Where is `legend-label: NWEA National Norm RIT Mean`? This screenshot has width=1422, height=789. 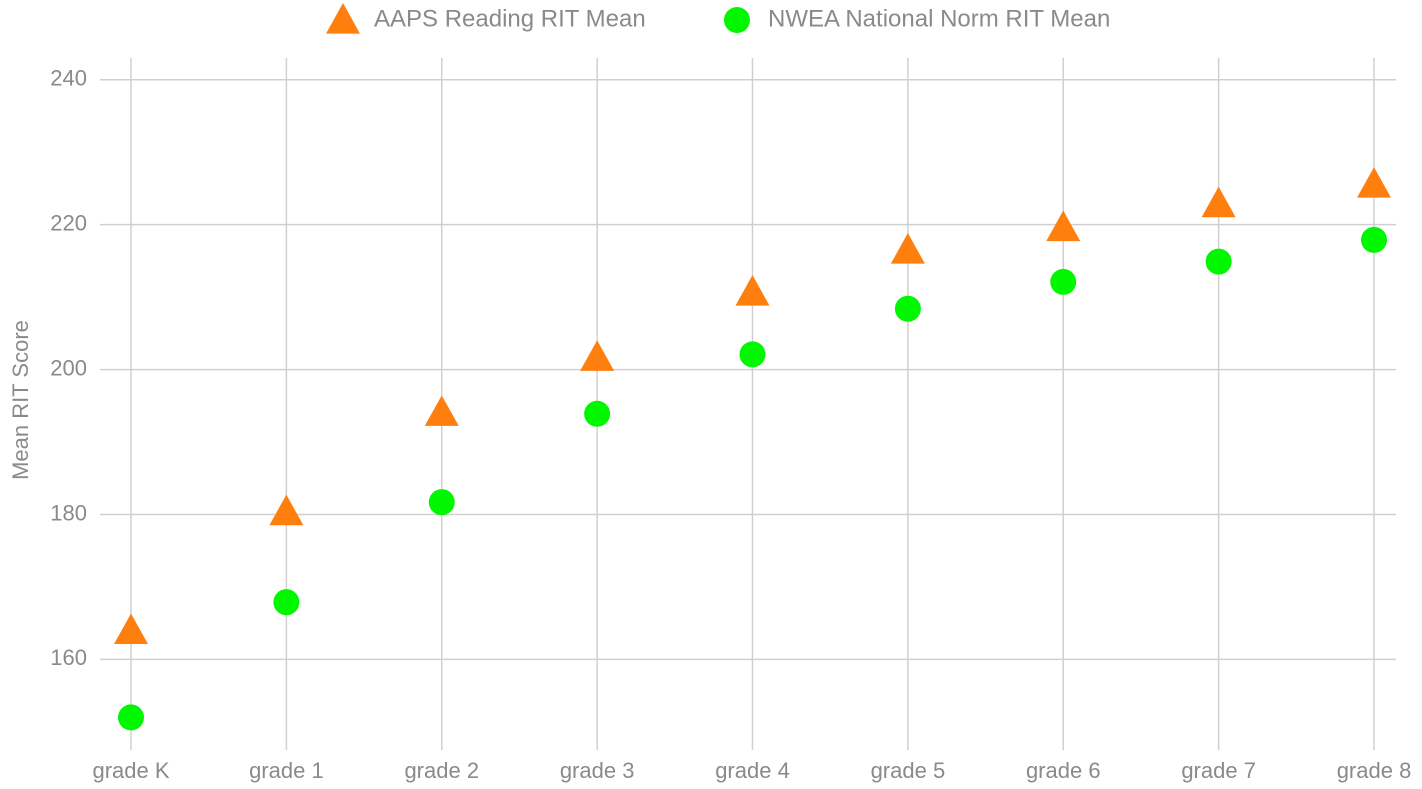
legend-label: NWEA National Norm RIT Mean is located at coordinates (939, 18).